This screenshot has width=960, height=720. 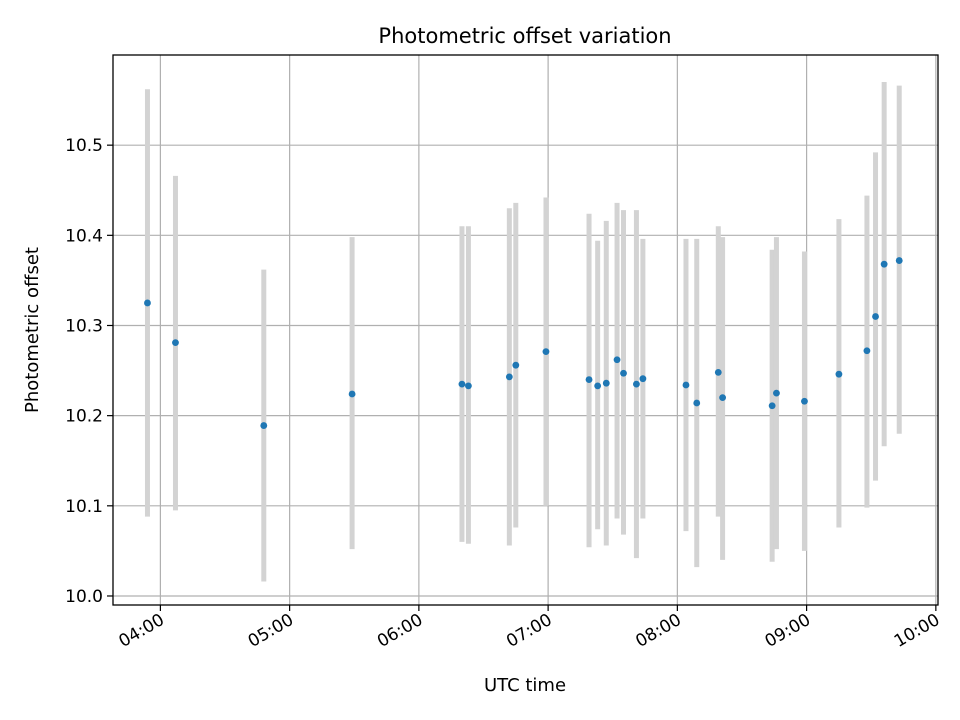 I want to click on y-axis-ticks: 10.0 10.1 10.2 10.3 10.4 10.5, so click(x=89, y=371).